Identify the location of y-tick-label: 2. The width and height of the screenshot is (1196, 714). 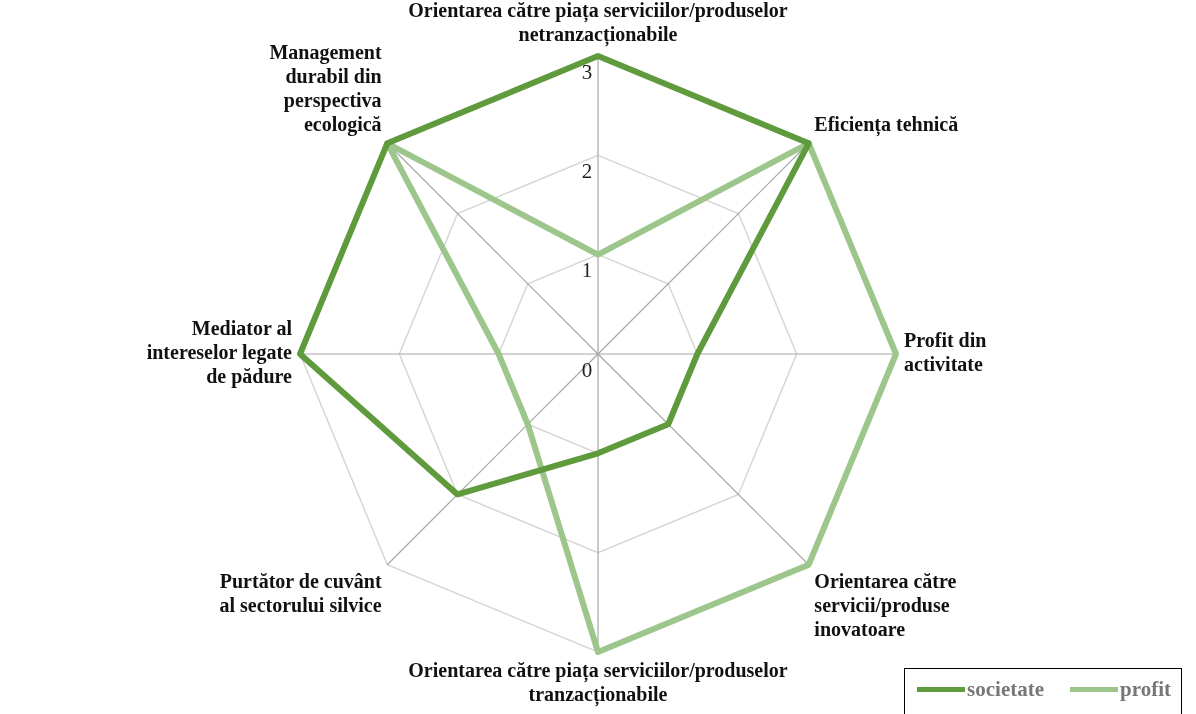
(587, 170).